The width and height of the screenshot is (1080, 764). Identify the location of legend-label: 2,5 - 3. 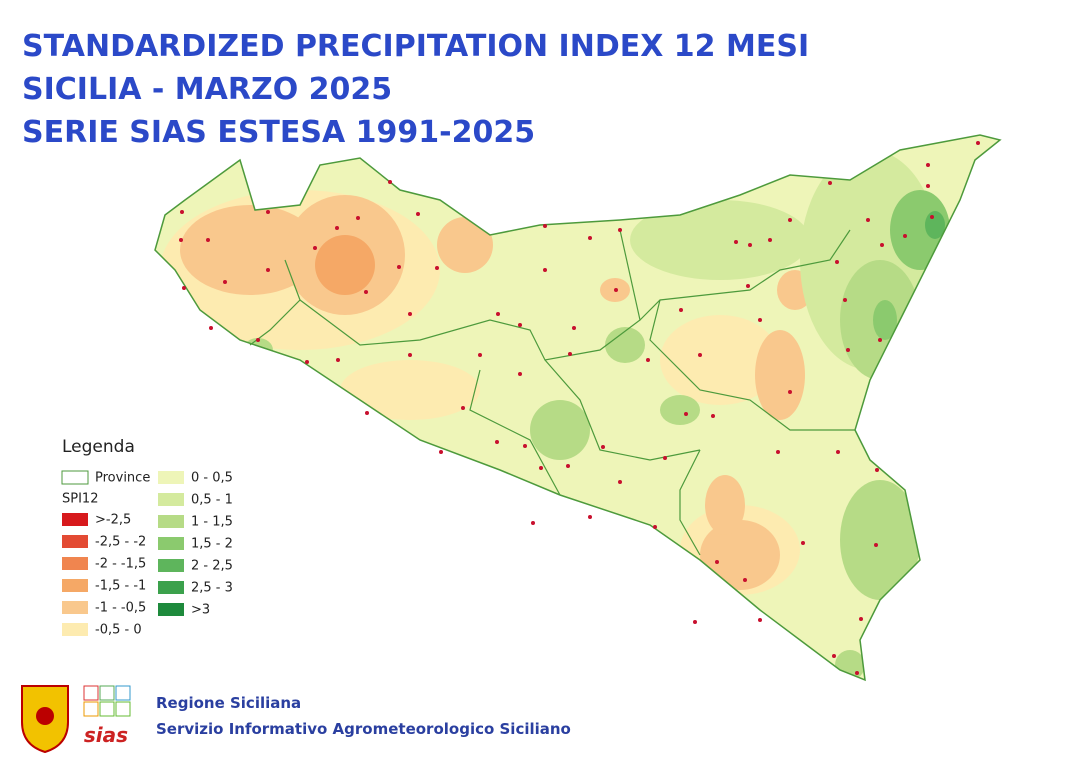
(212, 588).